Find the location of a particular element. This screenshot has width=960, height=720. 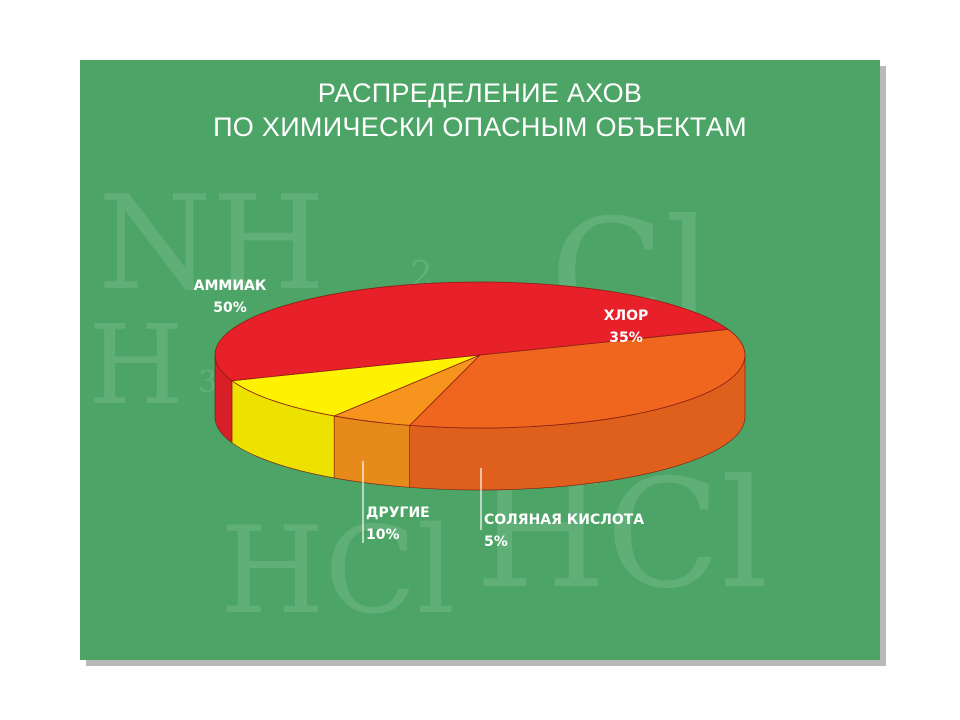

slice-value-другие: 10% is located at coordinates (383, 535).